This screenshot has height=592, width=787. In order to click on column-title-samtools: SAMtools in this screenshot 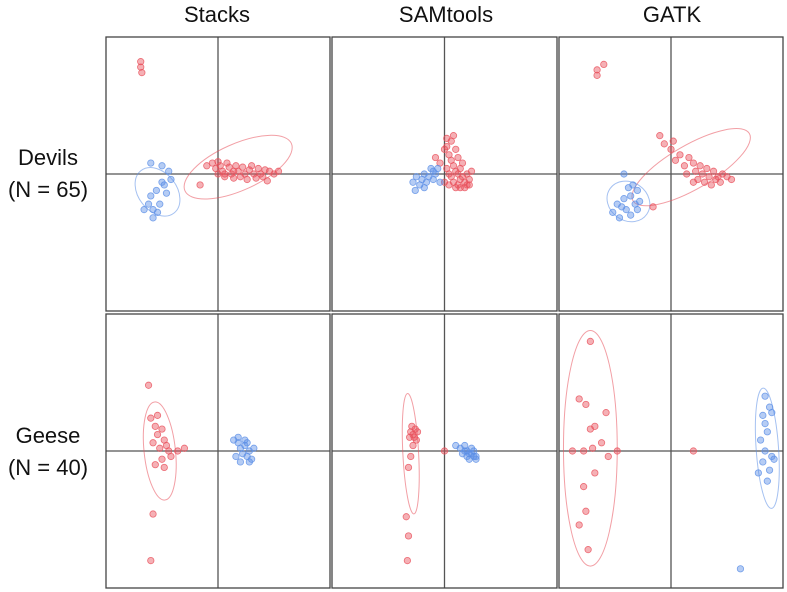, I will do `click(446, 14)`.